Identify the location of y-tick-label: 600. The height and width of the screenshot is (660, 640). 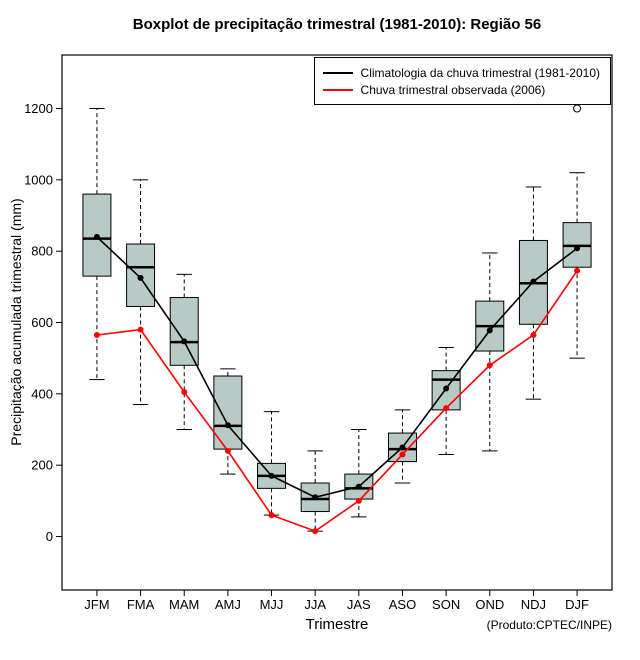
(42, 322).